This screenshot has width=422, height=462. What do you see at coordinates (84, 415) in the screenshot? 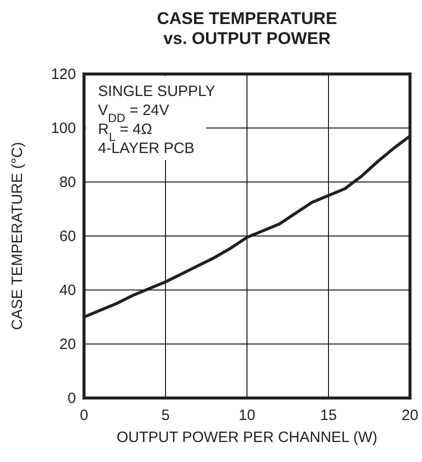
I see `x-tick-label: 0` at bounding box center [84, 415].